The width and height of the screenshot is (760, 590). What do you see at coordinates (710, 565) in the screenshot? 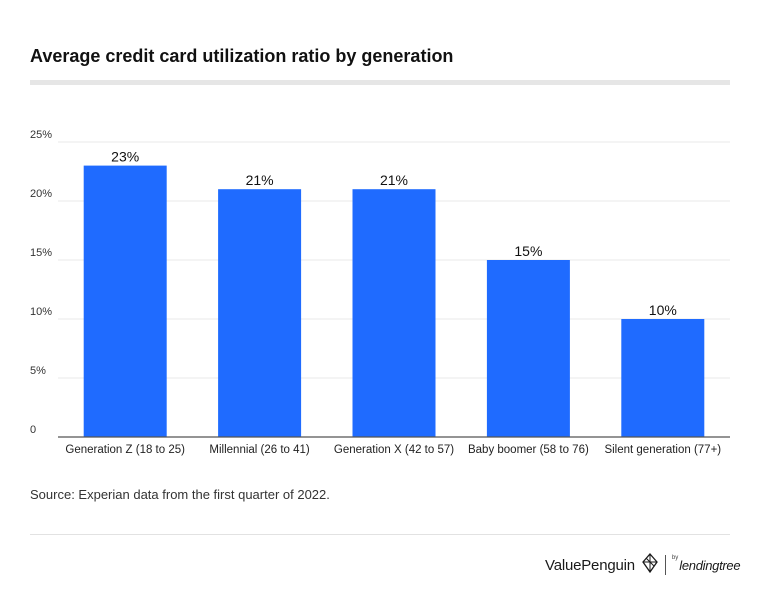
I see `lendingtree-wordmark: lendingtree` at bounding box center [710, 565].